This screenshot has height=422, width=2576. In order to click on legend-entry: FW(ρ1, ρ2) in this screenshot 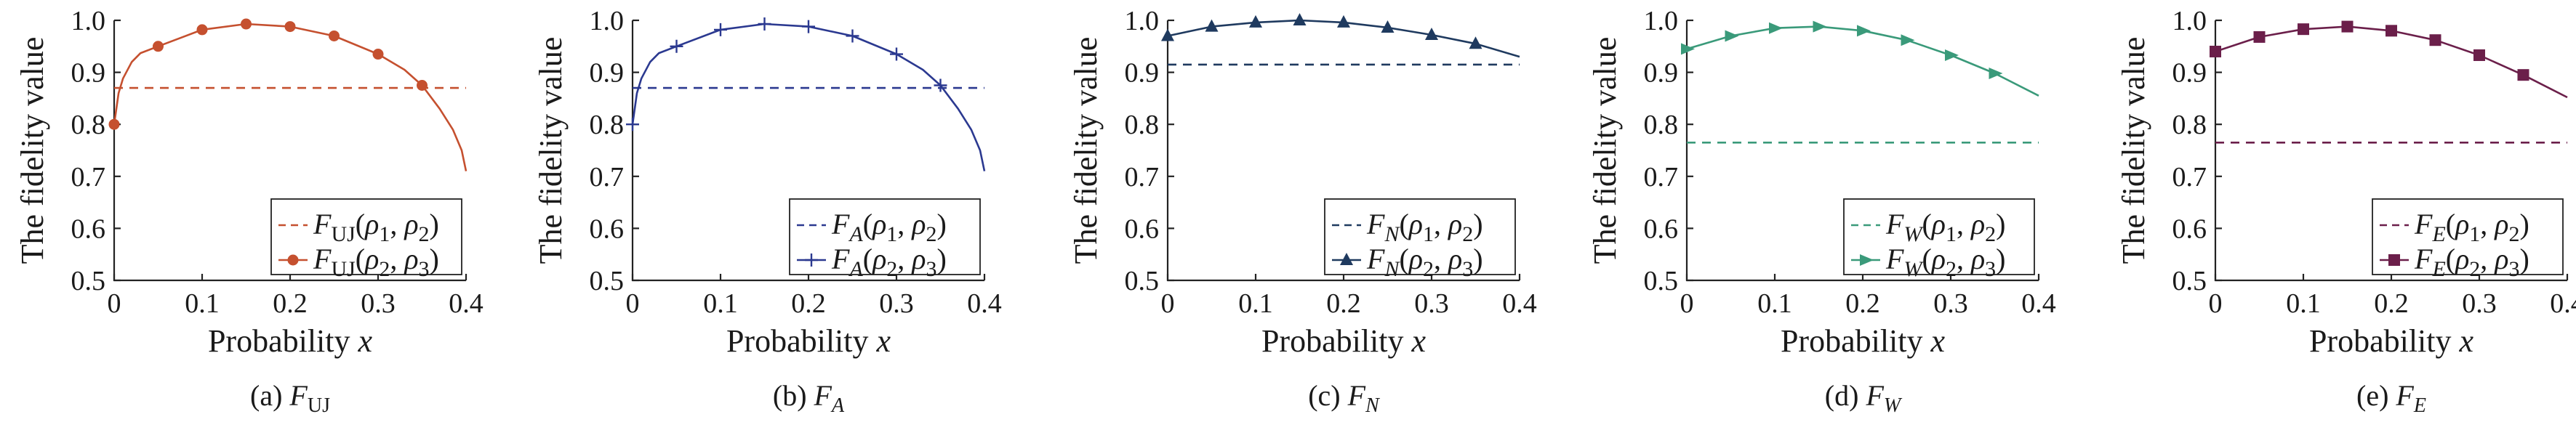, I will do `click(1946, 227)`.